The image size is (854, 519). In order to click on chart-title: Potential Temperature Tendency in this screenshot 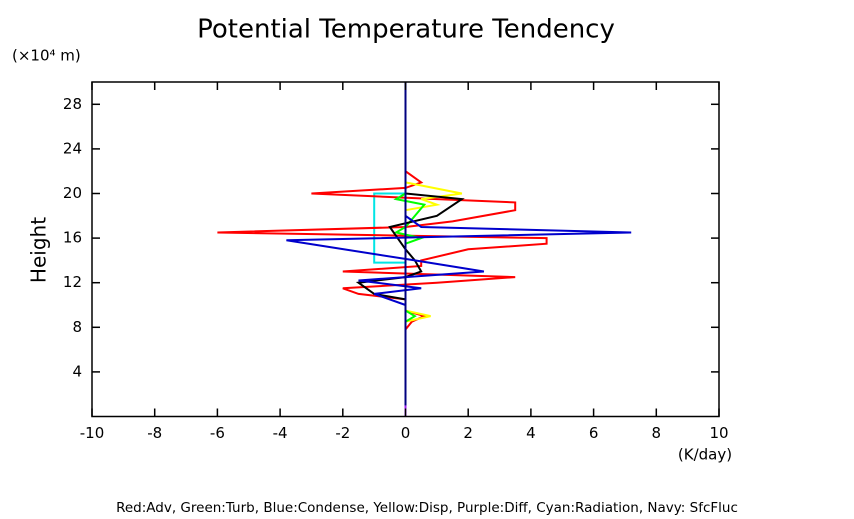, I will do `click(406, 30)`.